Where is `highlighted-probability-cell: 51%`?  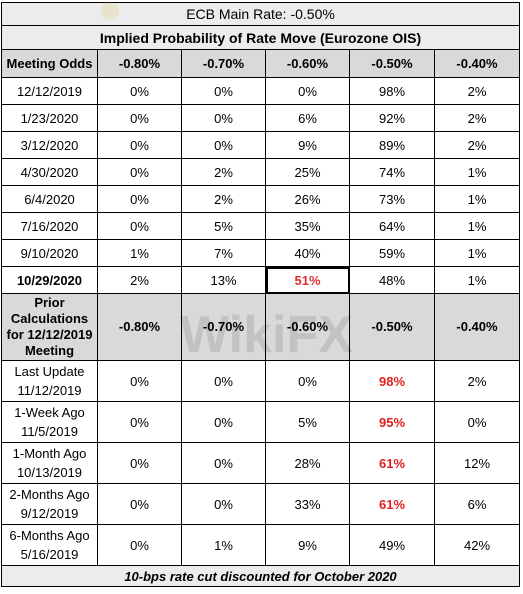
highlighted-probability-cell: 51% is located at coordinates (307, 280).